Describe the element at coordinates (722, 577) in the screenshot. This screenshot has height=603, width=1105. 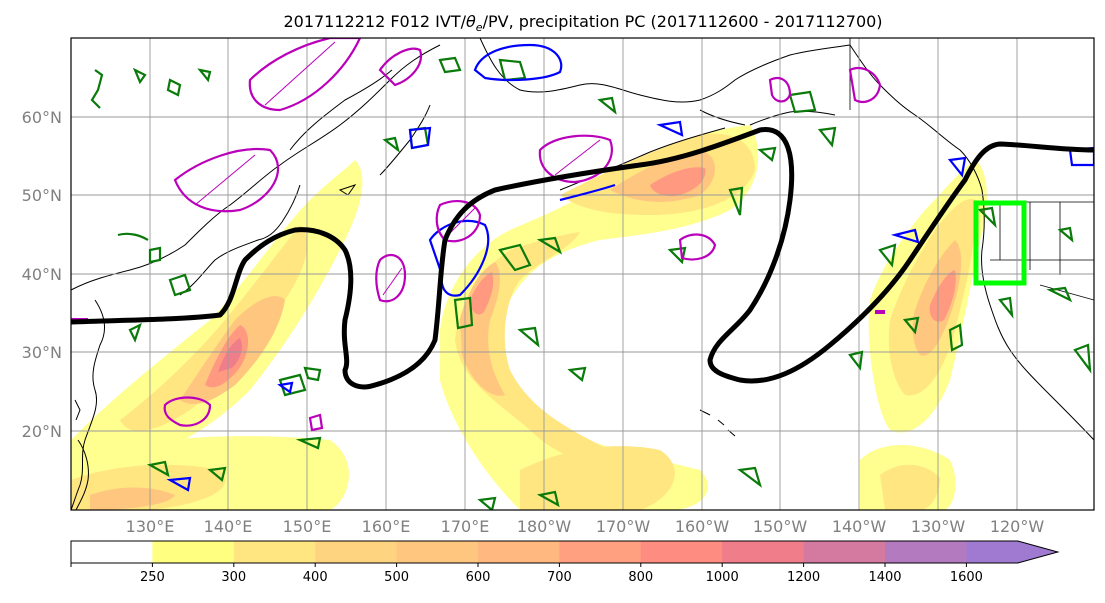
I see `colorbar-tick-label: 1000` at that location.